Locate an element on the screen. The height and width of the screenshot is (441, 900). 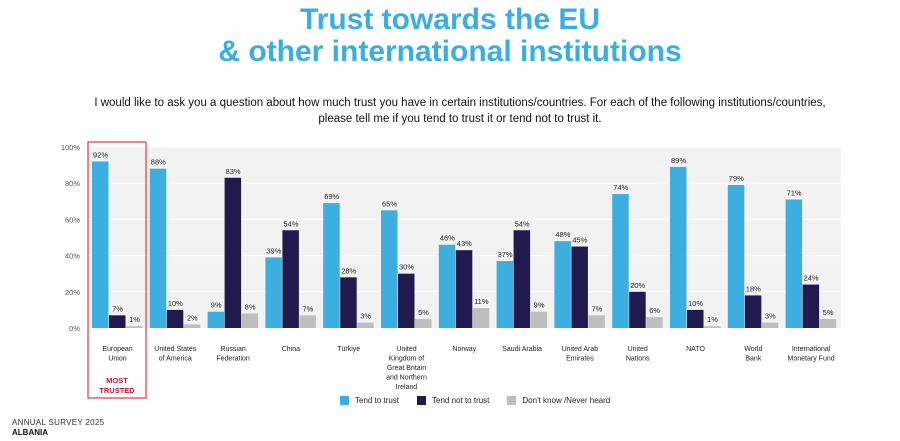
data-label: 89% is located at coordinates (678, 160).